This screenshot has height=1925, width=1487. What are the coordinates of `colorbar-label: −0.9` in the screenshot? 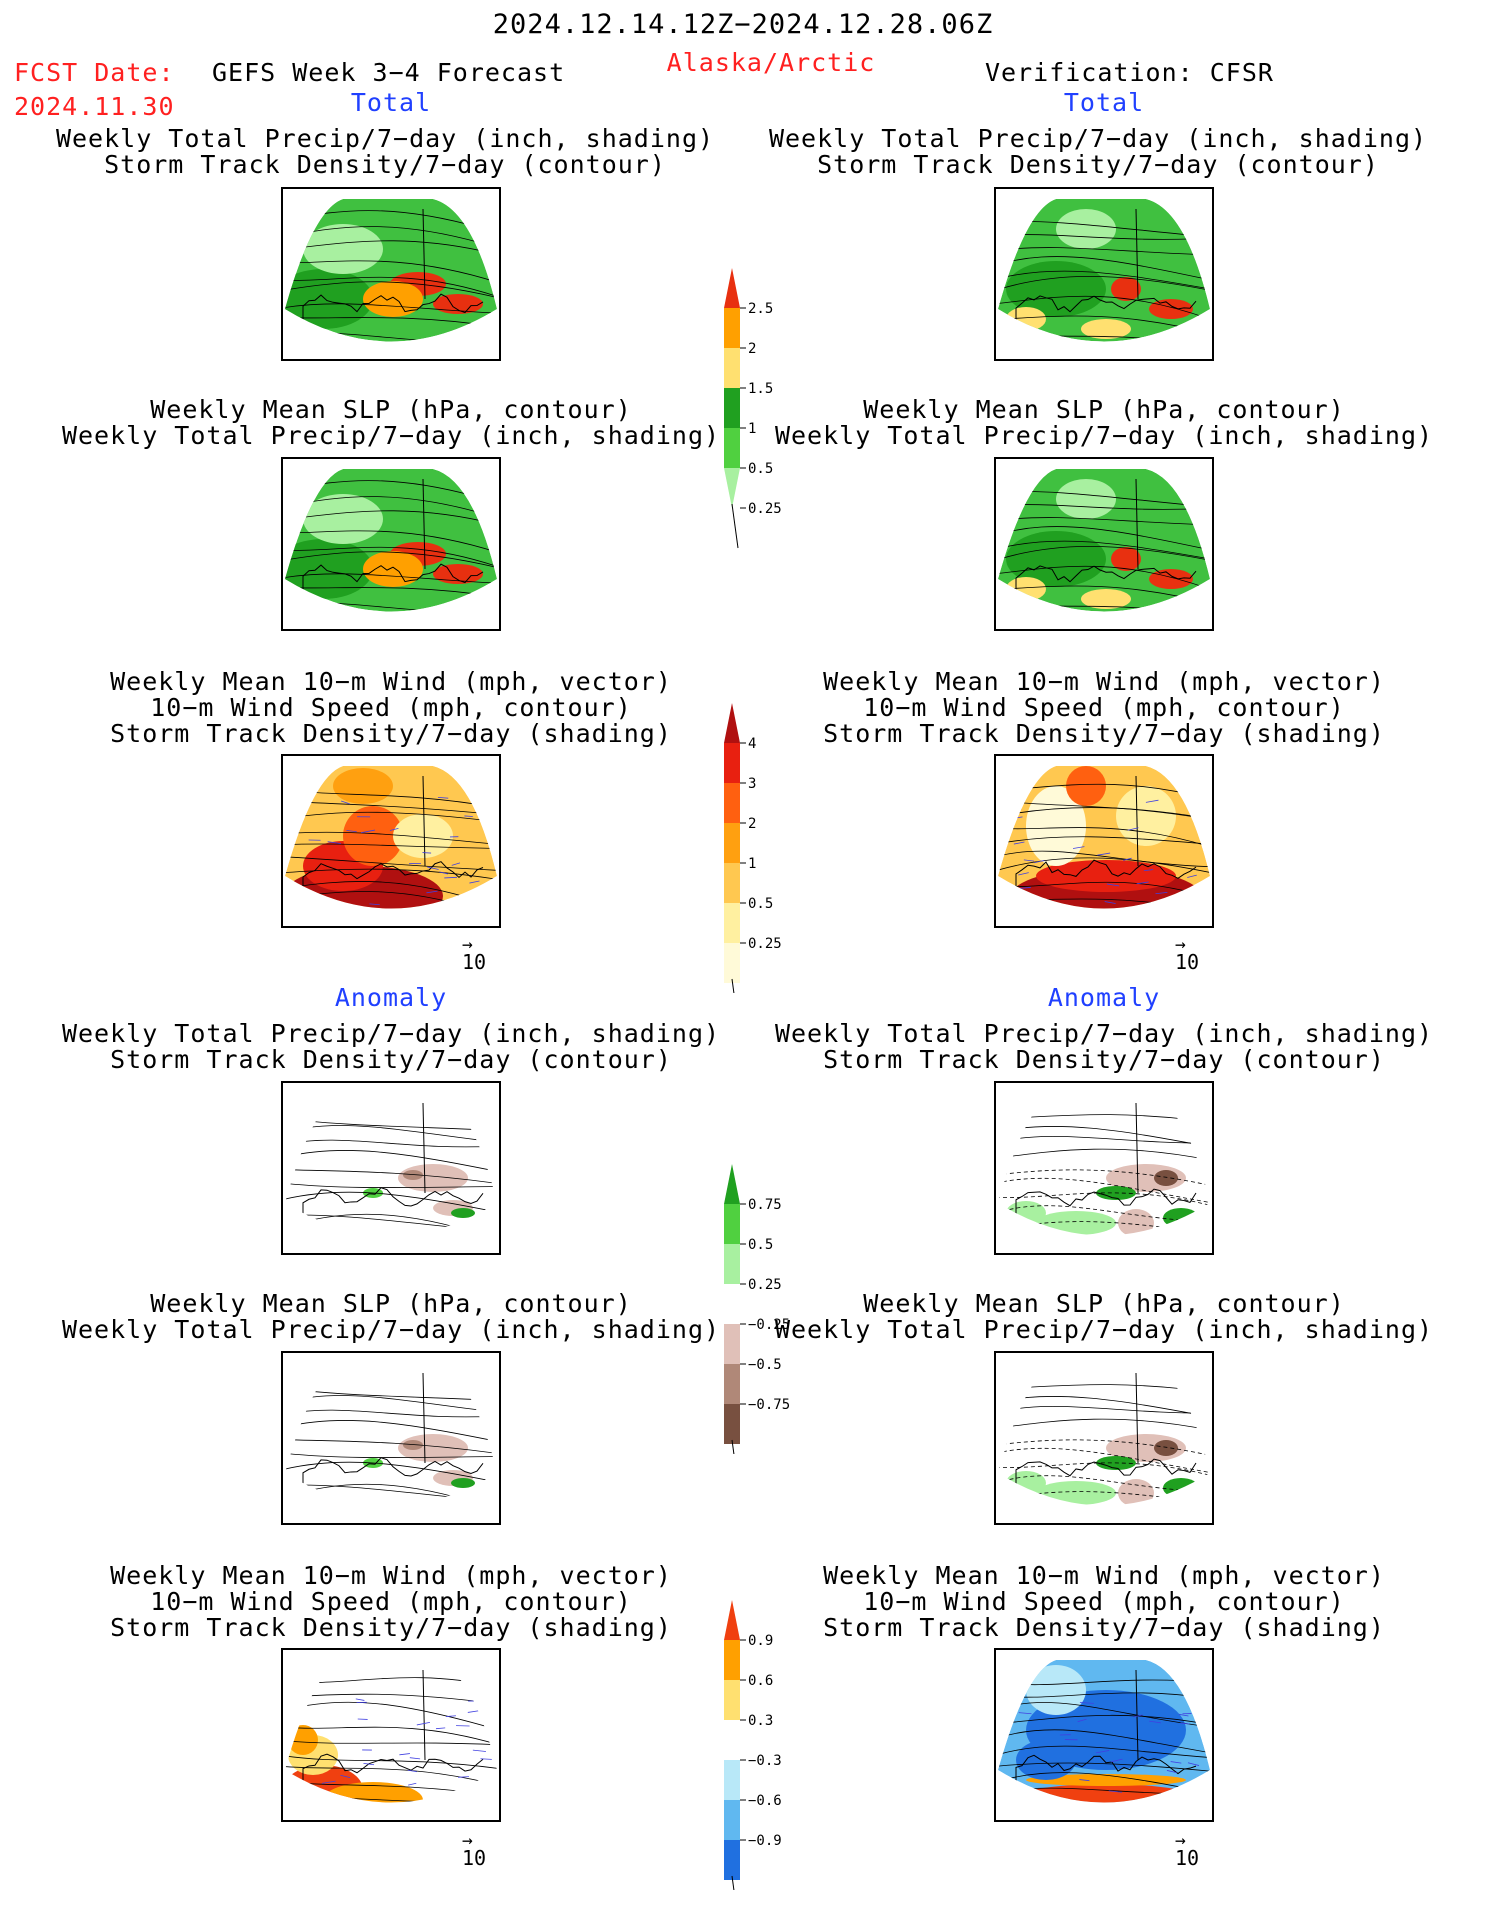 It's located at (765, 1841).